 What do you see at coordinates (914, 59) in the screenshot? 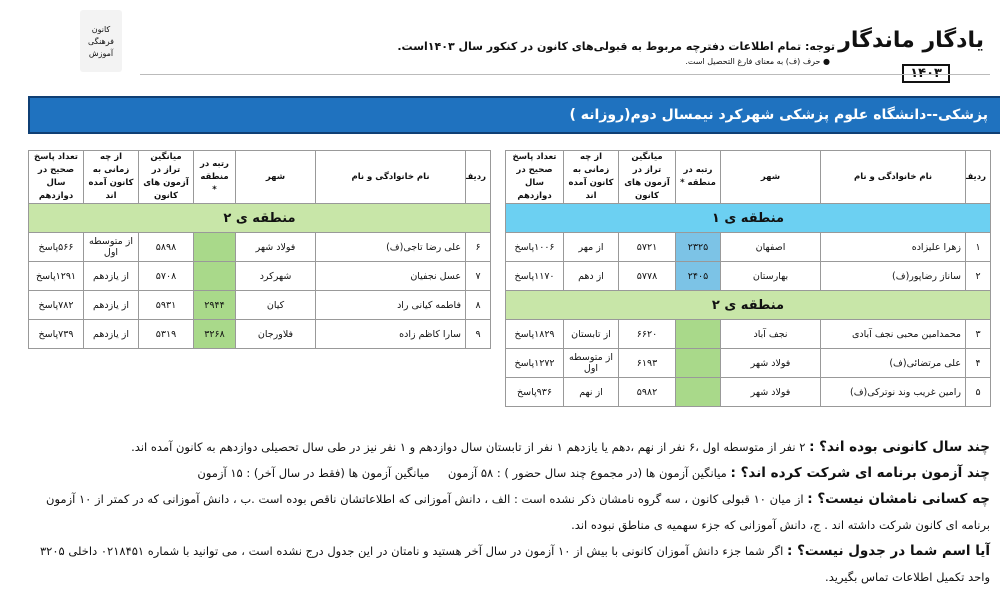
I see `logo: یادگار ماندگار ۱۴۰۳` at bounding box center [914, 59].